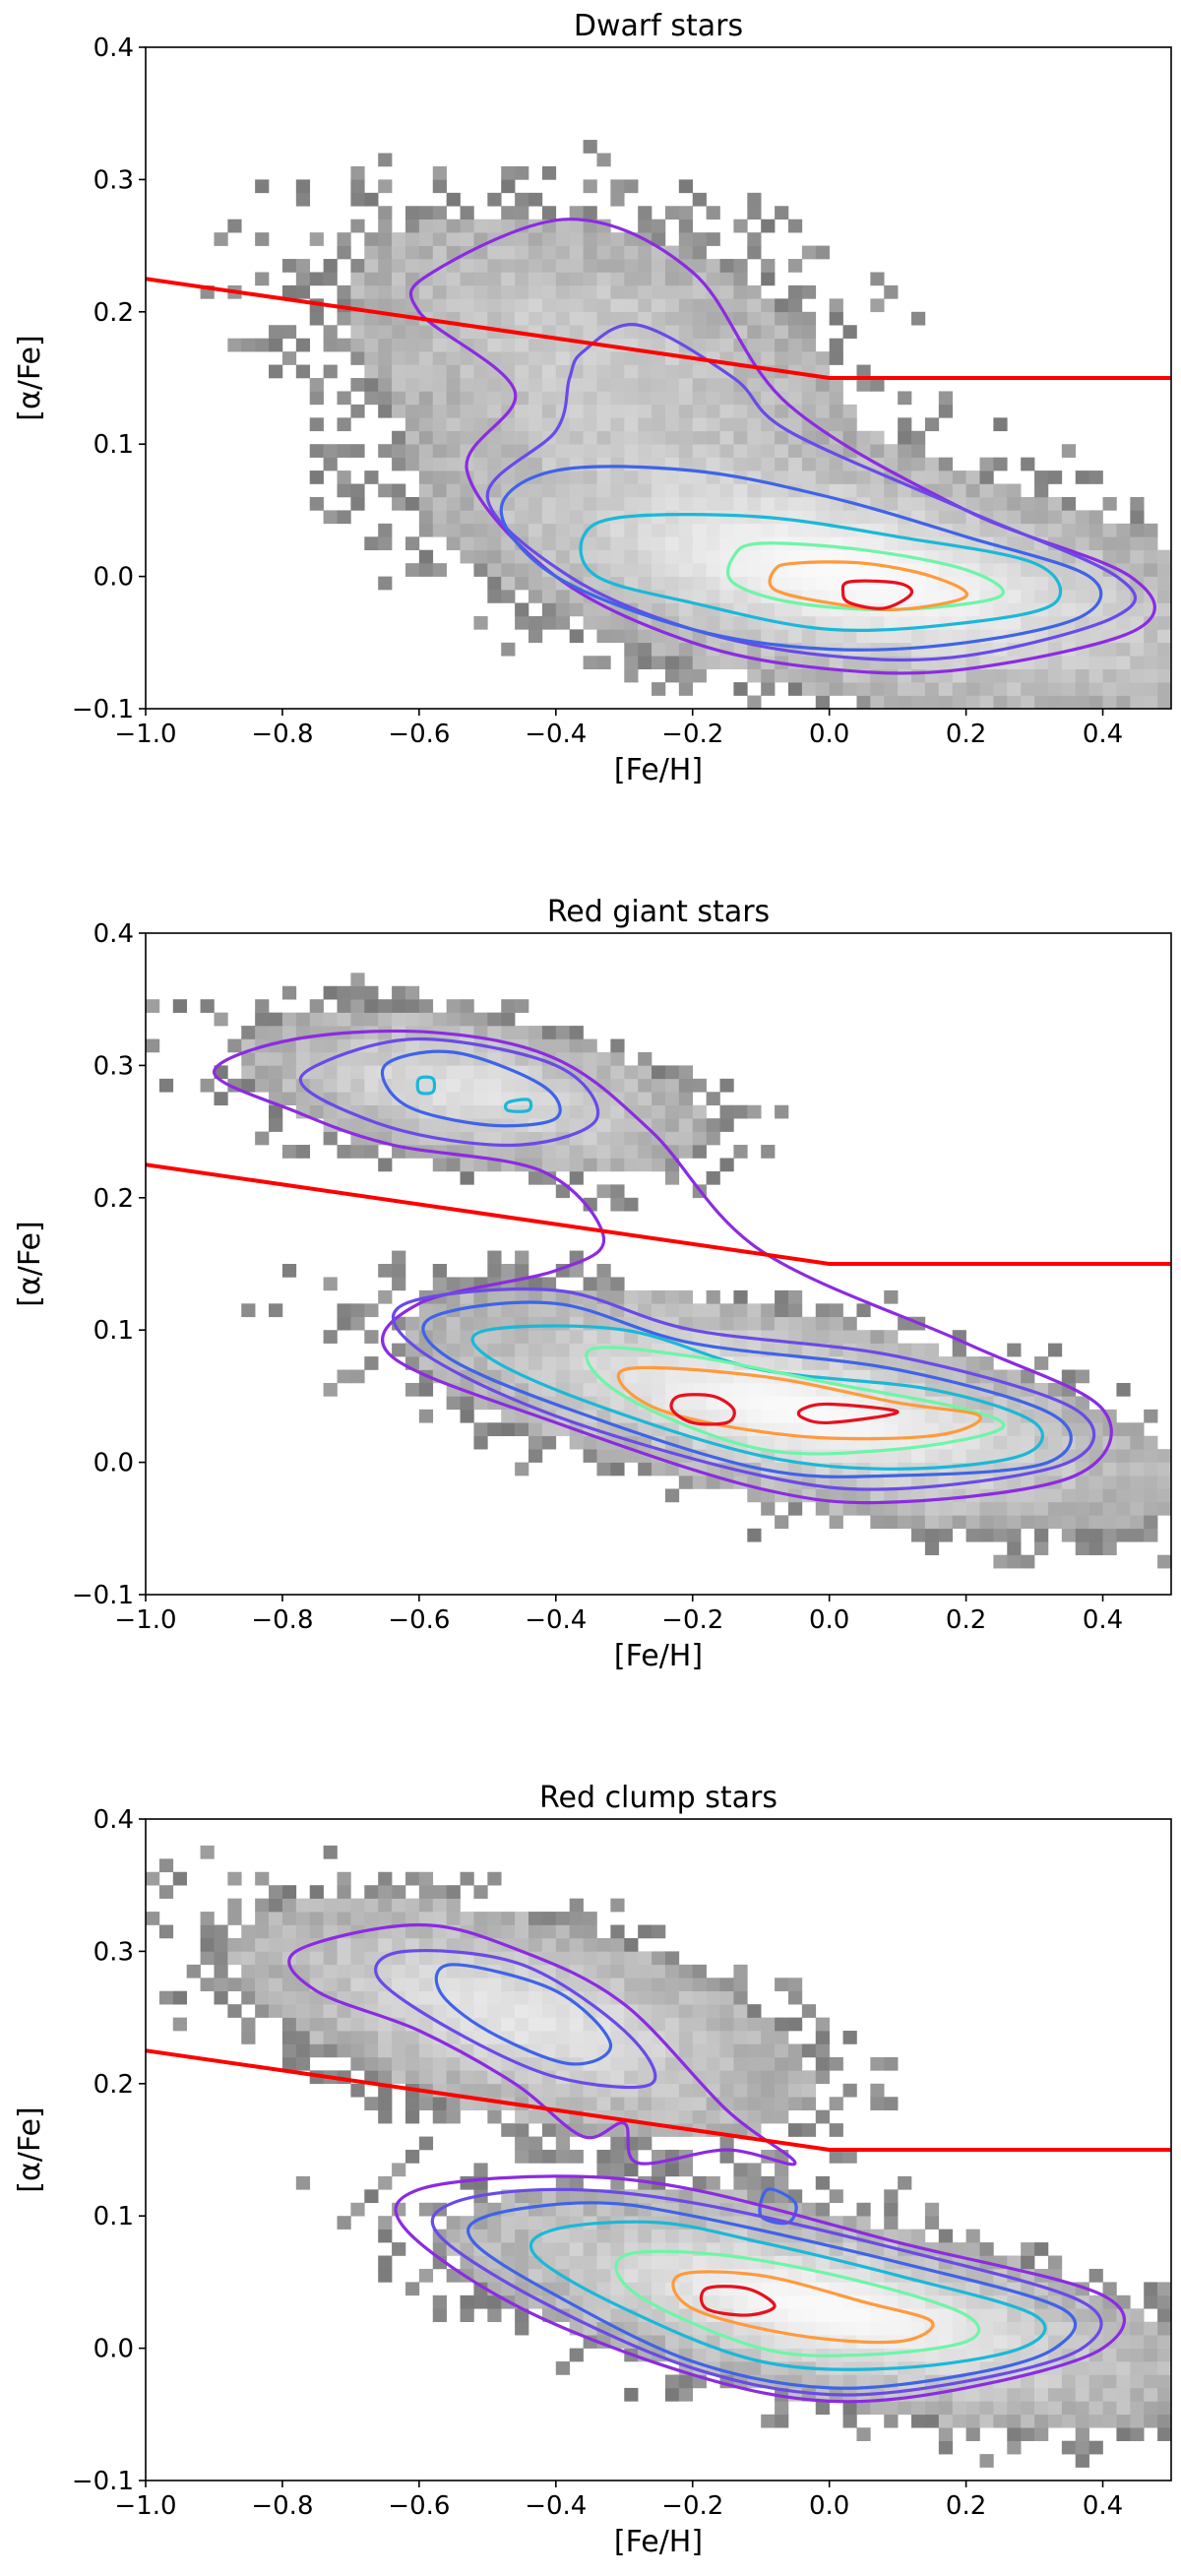  I want to click on panel-title: Dwarf stars, so click(658, 26).